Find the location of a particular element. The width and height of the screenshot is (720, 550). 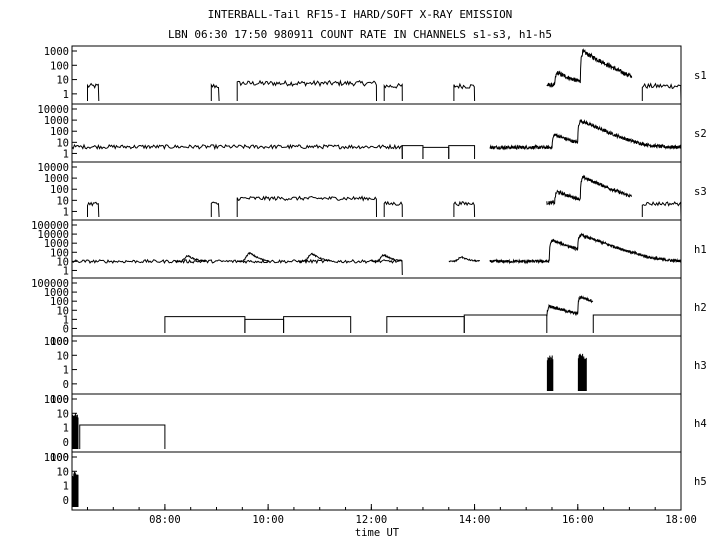

panel-label-h3: h3 is located at coordinates (700, 366).